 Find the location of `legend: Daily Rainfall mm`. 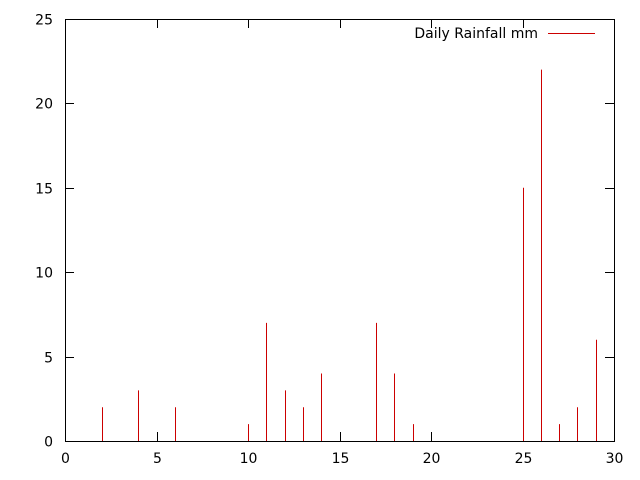

legend: Daily Rainfall mm is located at coordinates (504, 34).